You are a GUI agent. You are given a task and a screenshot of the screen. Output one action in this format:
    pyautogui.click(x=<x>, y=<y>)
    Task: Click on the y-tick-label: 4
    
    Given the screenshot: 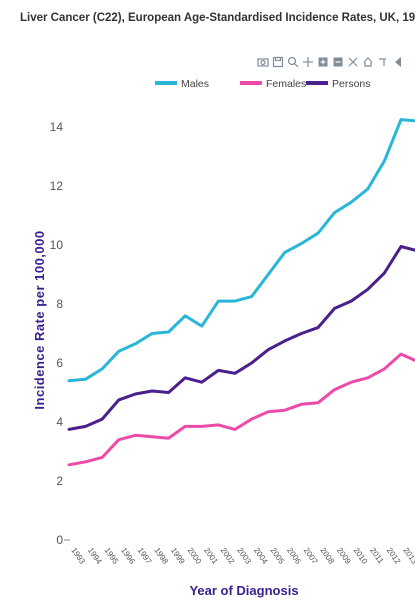 What is the action you would take?
    pyautogui.click(x=59, y=422)
    